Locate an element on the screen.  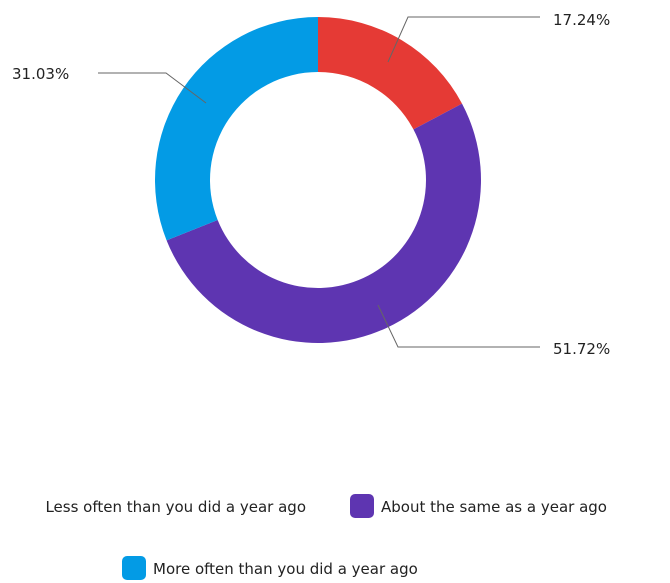
legend-label-more-often: More often than you did a year ago is located at coordinates (285, 569).